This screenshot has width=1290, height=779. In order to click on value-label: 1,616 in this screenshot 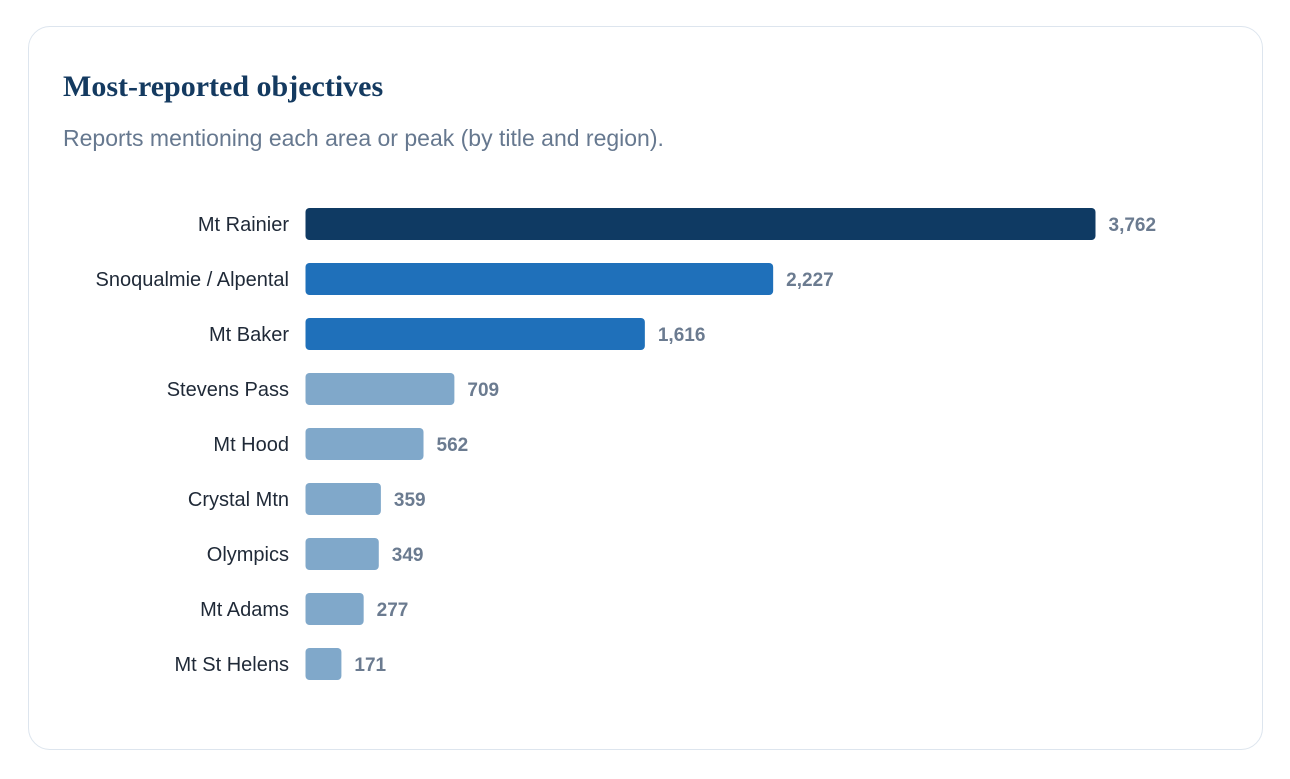, I will do `click(682, 335)`.